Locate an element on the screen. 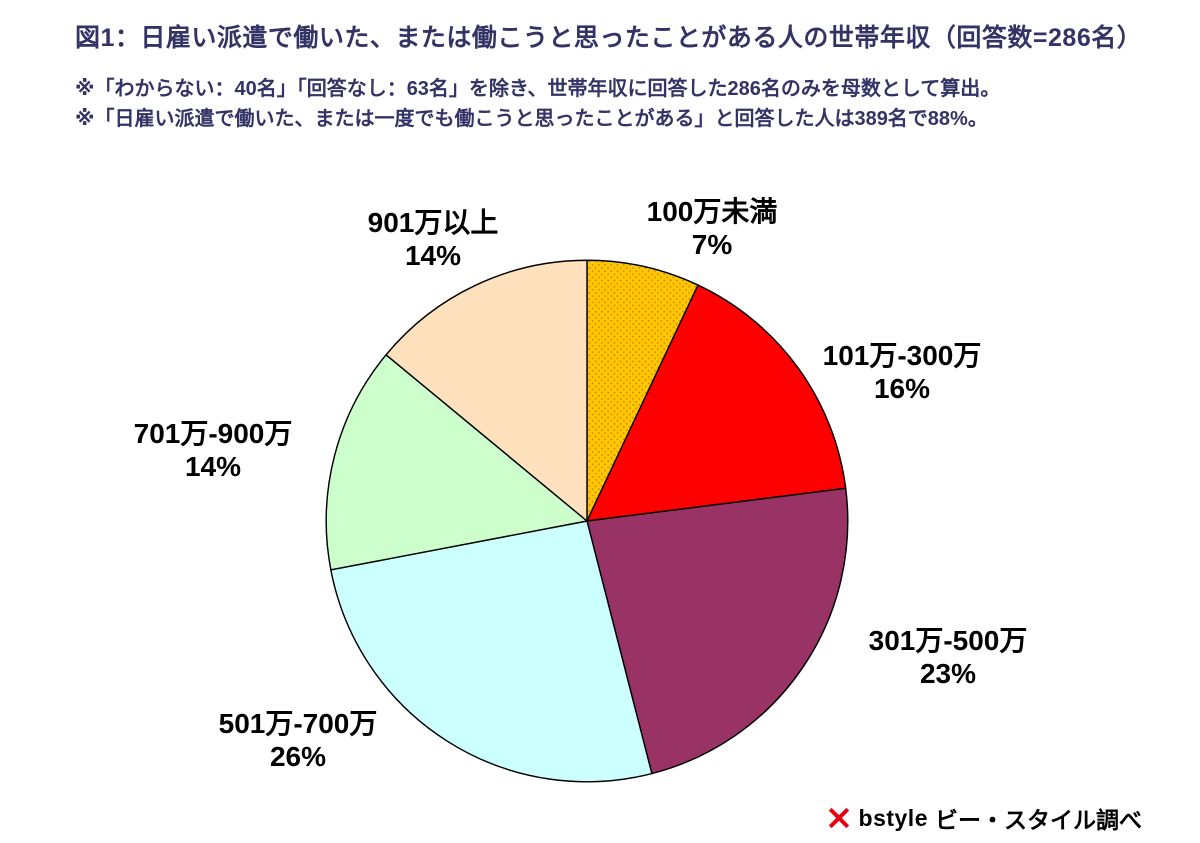  source-attribution: bstyle ビー・スタイル調べ is located at coordinates (984, 818).